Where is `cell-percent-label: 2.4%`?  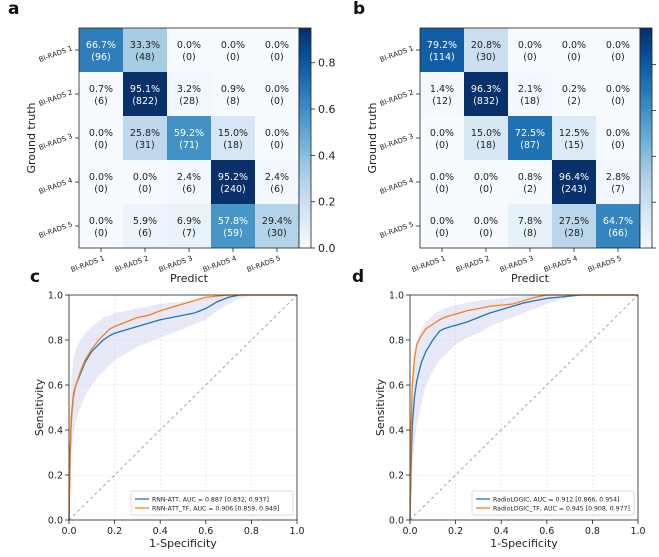 cell-percent-label: 2.4% is located at coordinates (277, 177).